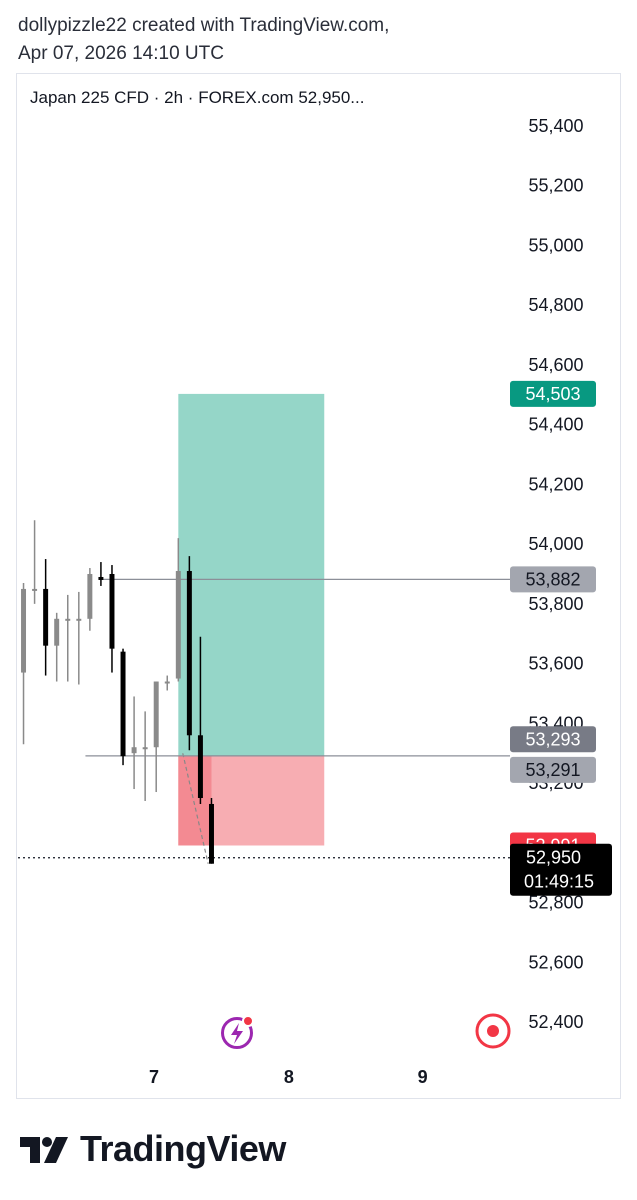  Describe the element at coordinates (251, 574) in the screenshot. I see `target-zone` at that location.